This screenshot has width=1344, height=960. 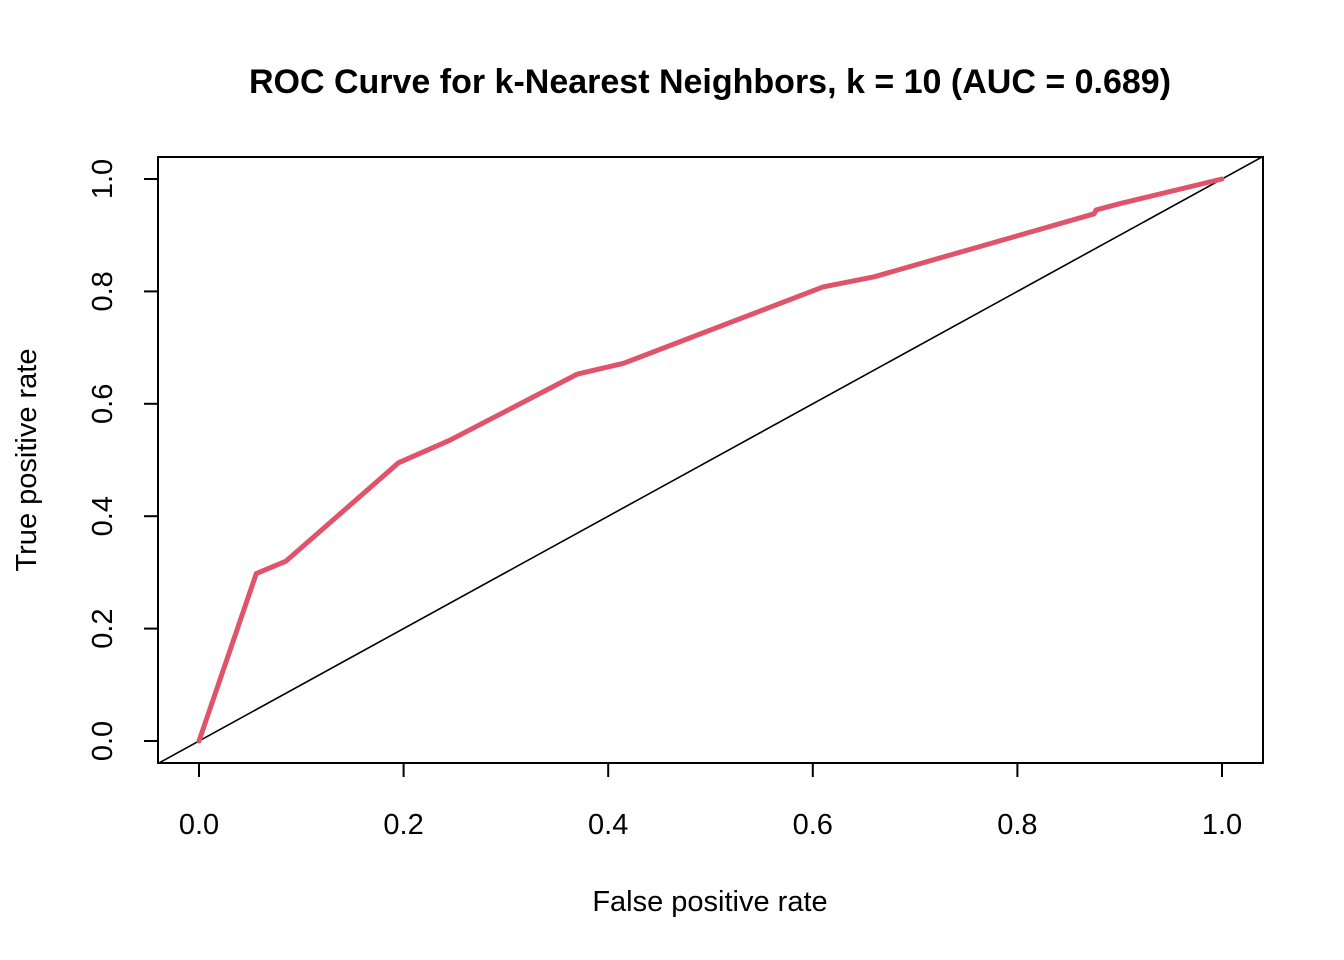 What do you see at coordinates (403, 825) in the screenshot?
I see `x-tick-label: 0.2` at bounding box center [403, 825].